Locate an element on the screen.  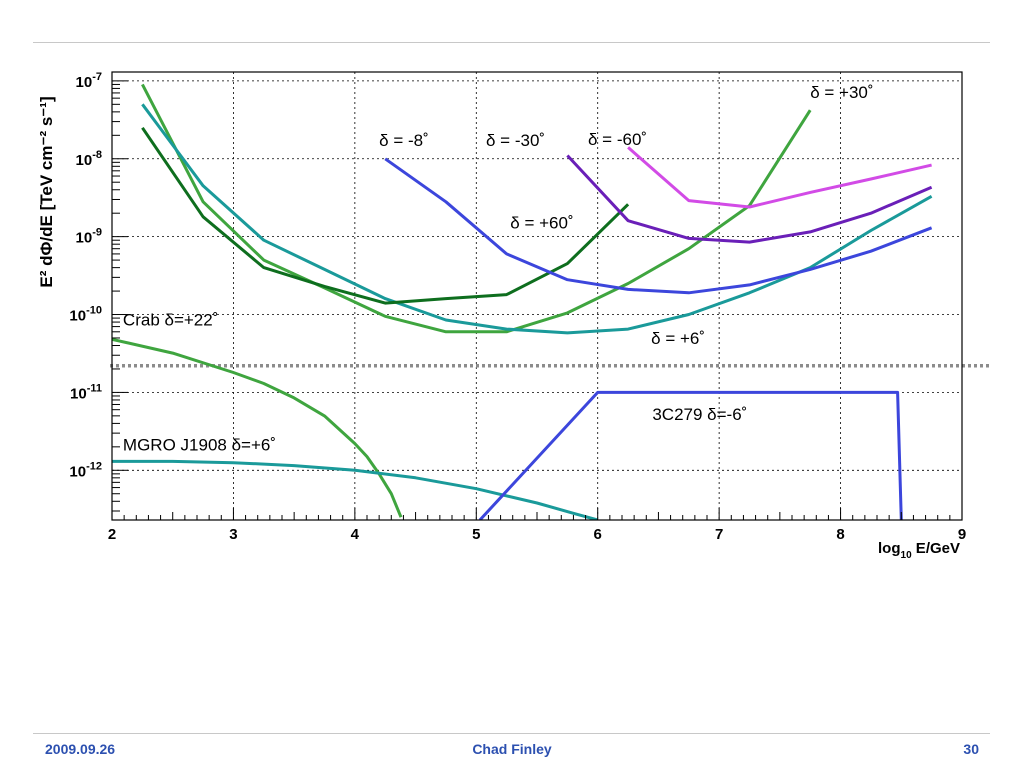
top-divider is located at coordinates (511, 42).